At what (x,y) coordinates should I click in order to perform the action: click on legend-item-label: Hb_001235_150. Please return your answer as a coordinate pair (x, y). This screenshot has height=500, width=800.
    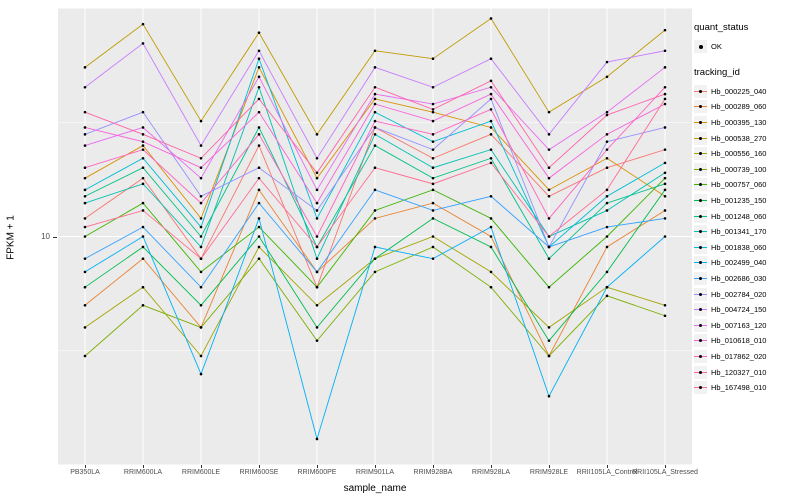
    Looking at the image, I should click on (739, 201).